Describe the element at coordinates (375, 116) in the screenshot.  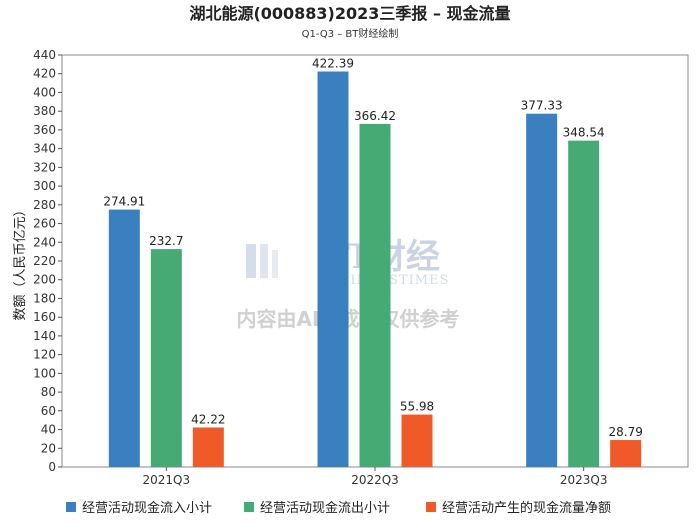
I see `bar-data-label: 366.42` at that location.